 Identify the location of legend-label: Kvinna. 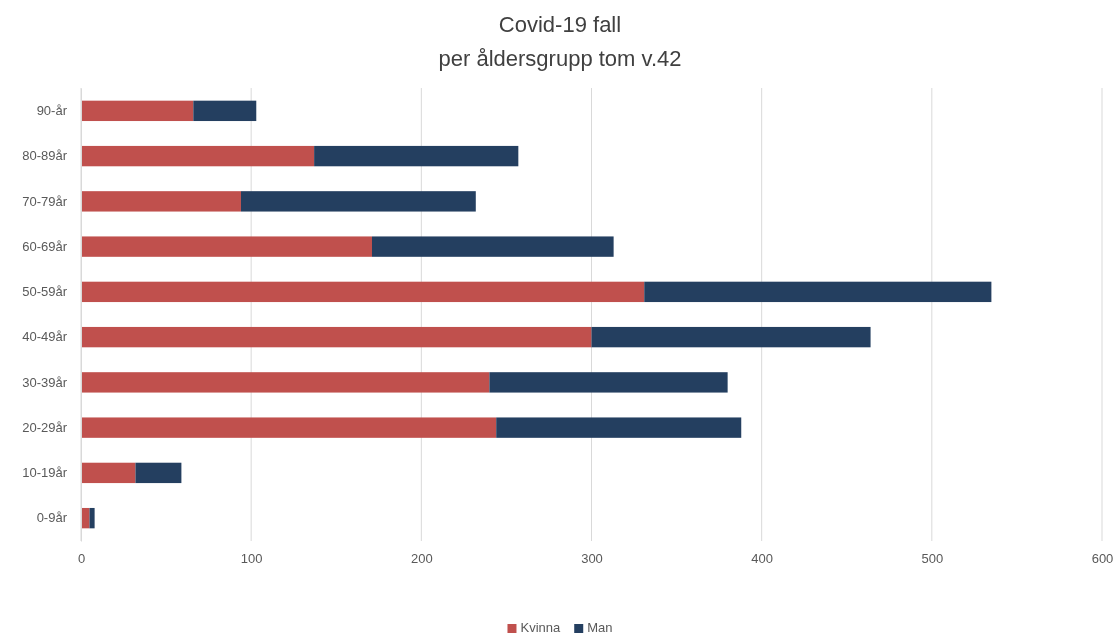
(540, 627).